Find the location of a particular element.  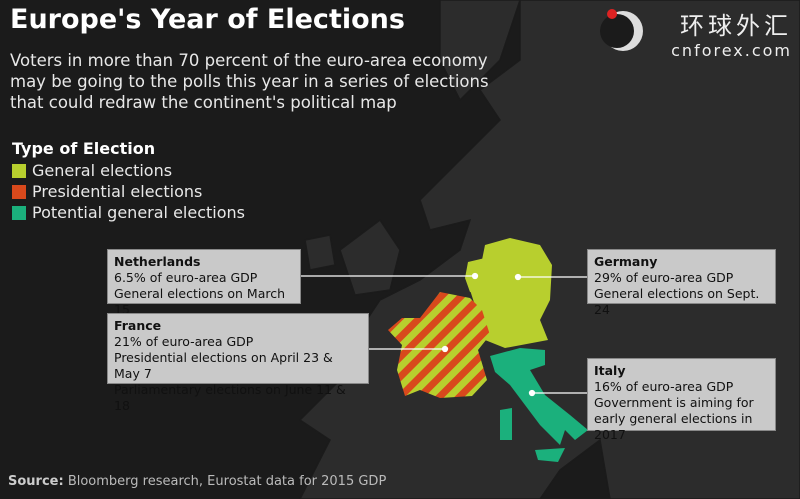

legend-label: Presidential elections is located at coordinates (117, 191).